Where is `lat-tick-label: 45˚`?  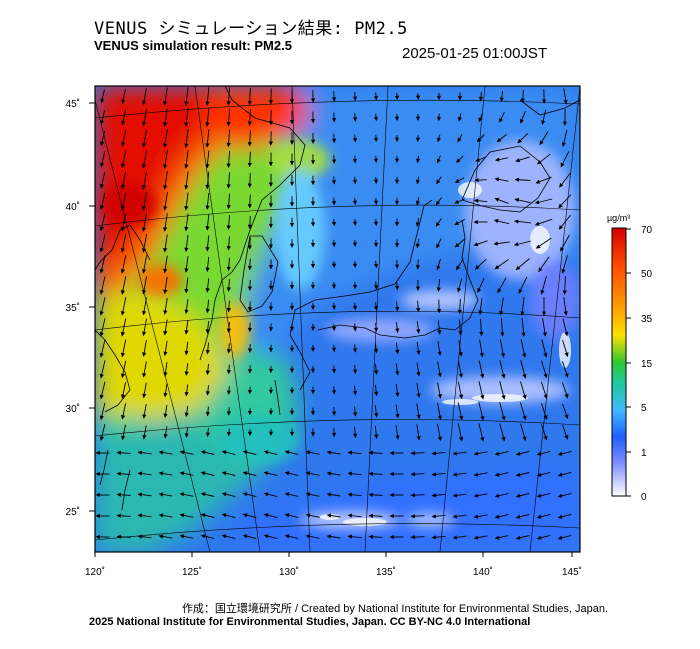
lat-tick-label: 45˚ is located at coordinates (73, 104).